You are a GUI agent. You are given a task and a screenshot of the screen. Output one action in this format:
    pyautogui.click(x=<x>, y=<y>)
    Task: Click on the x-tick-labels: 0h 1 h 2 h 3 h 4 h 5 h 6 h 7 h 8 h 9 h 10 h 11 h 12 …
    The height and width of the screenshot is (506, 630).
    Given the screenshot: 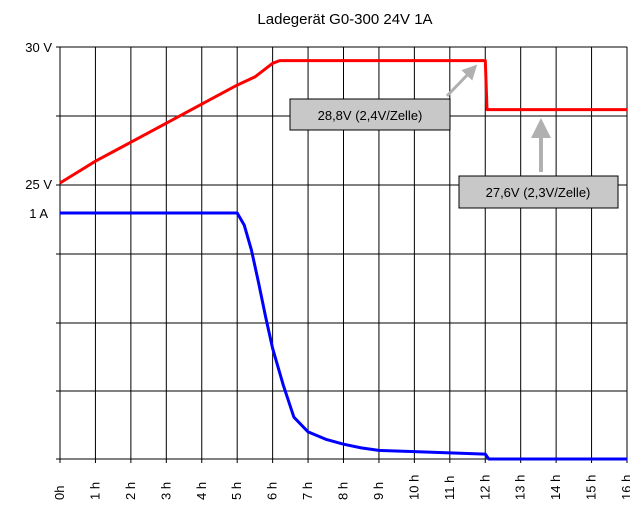 What is the action you would take?
    pyautogui.click(x=341, y=487)
    